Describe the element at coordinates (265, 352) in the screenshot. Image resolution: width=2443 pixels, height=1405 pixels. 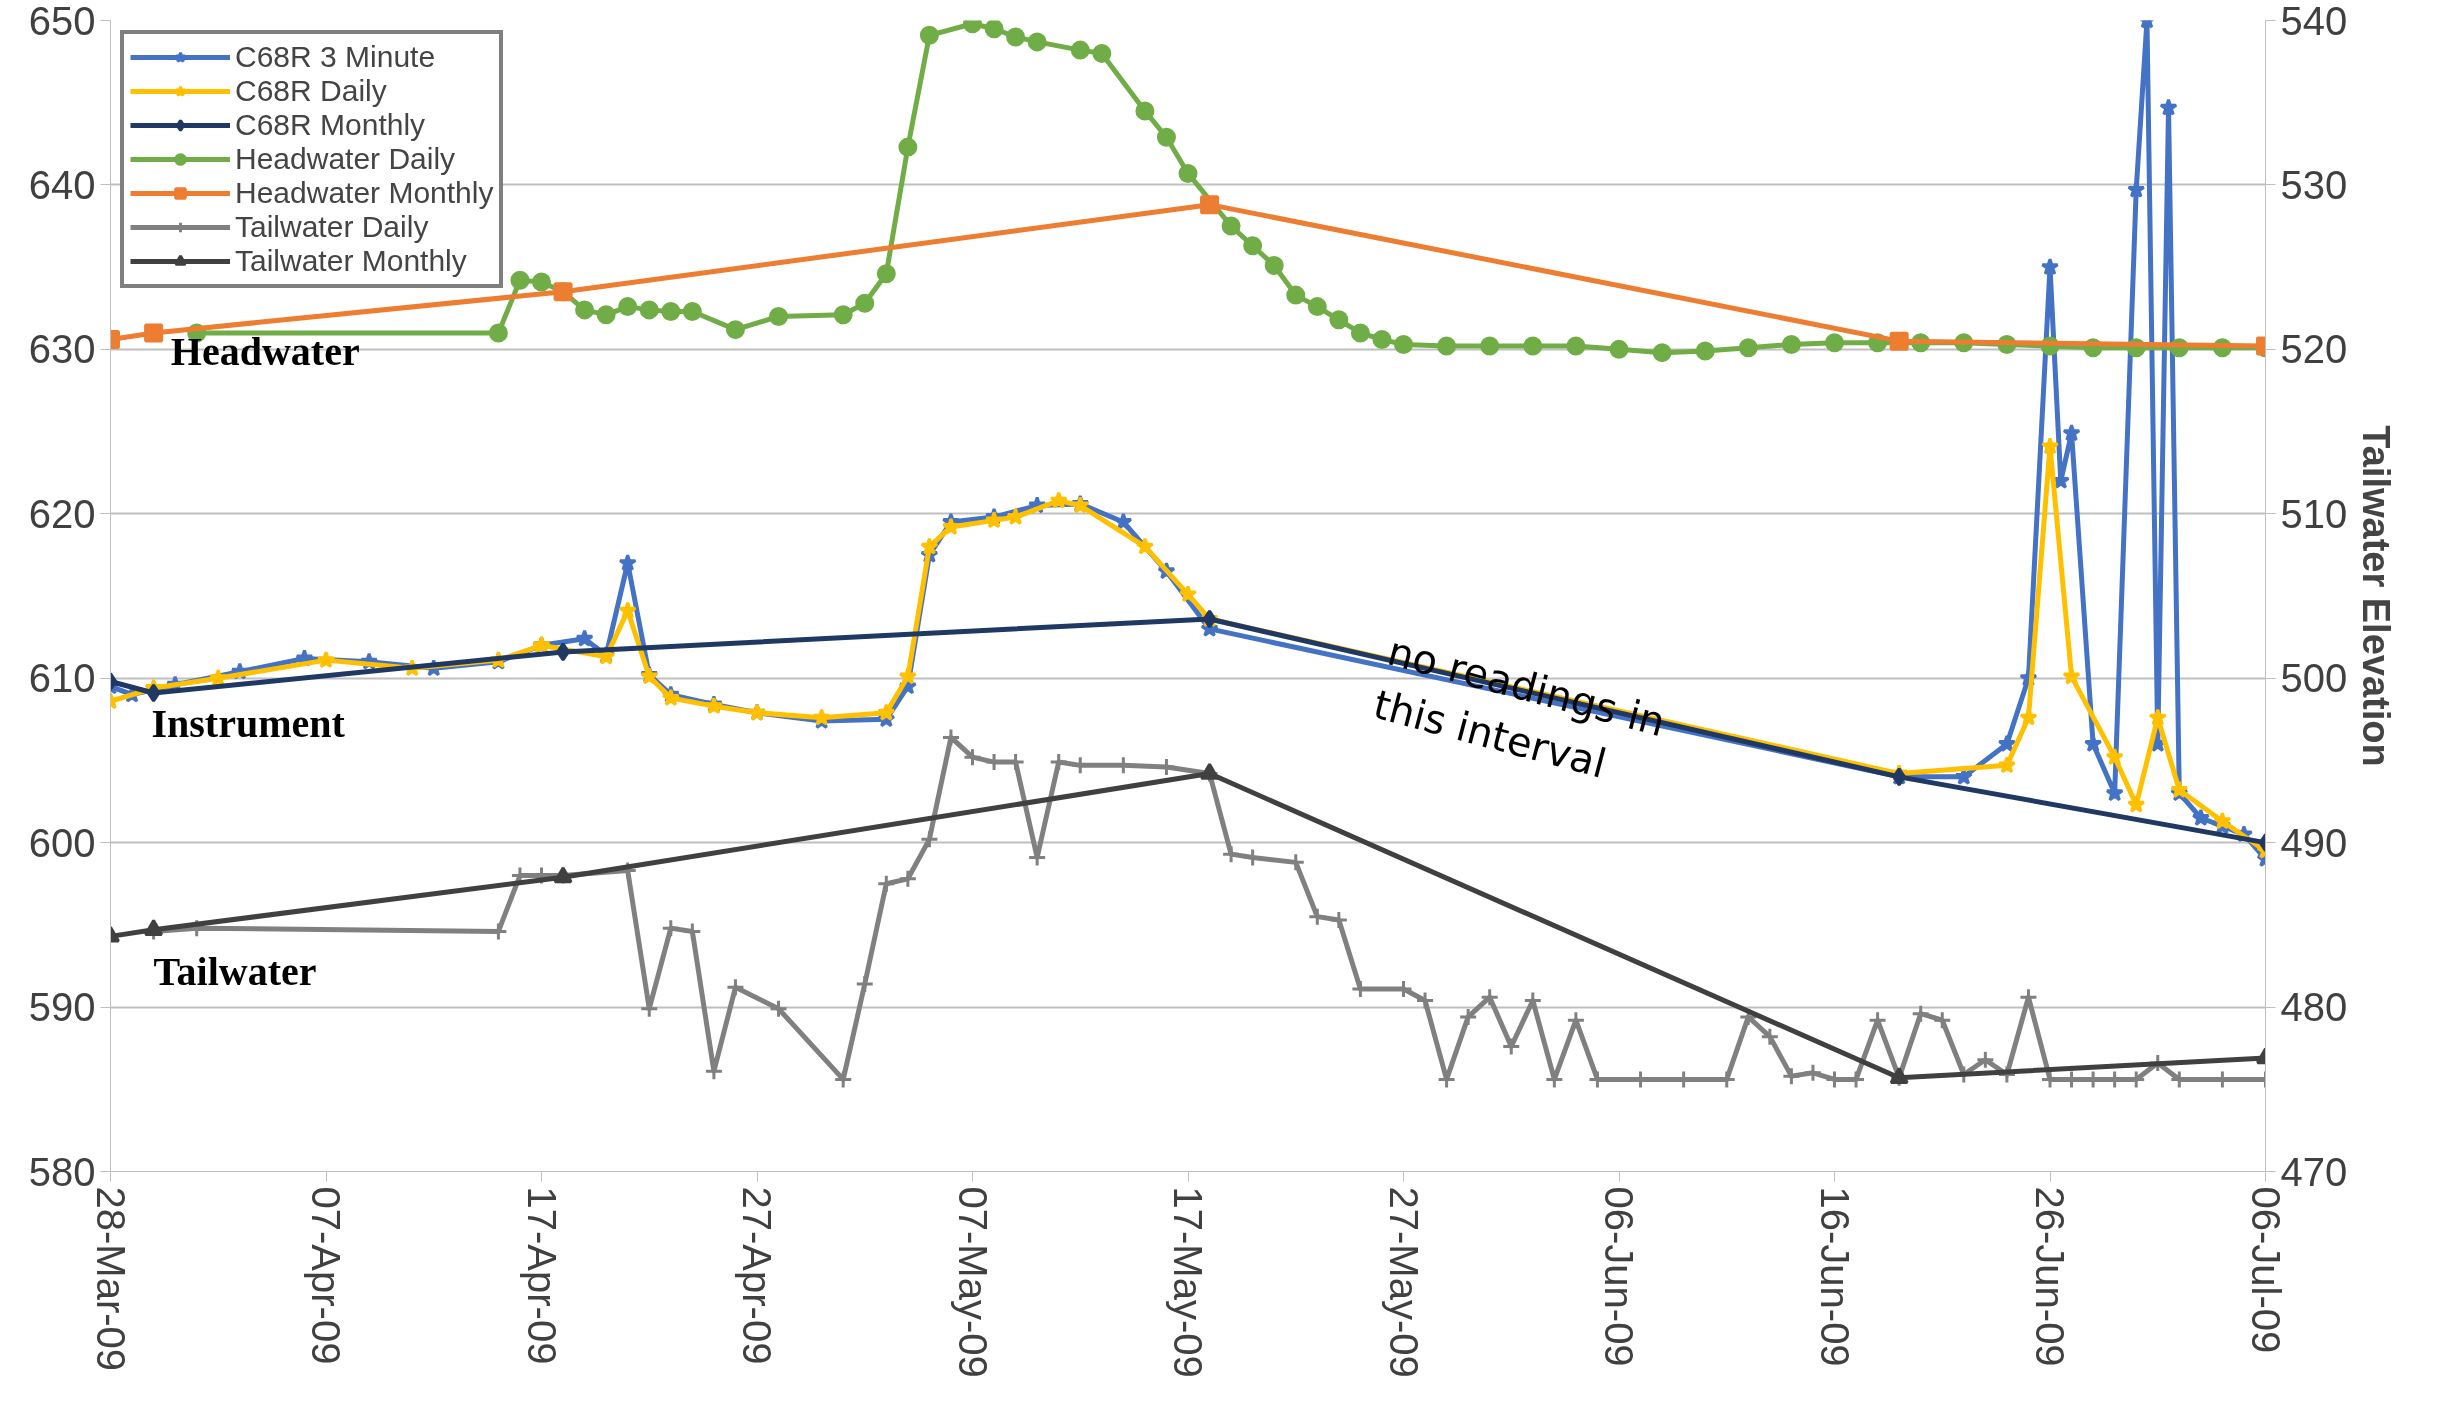
I see `annotation: Headwater` at that location.